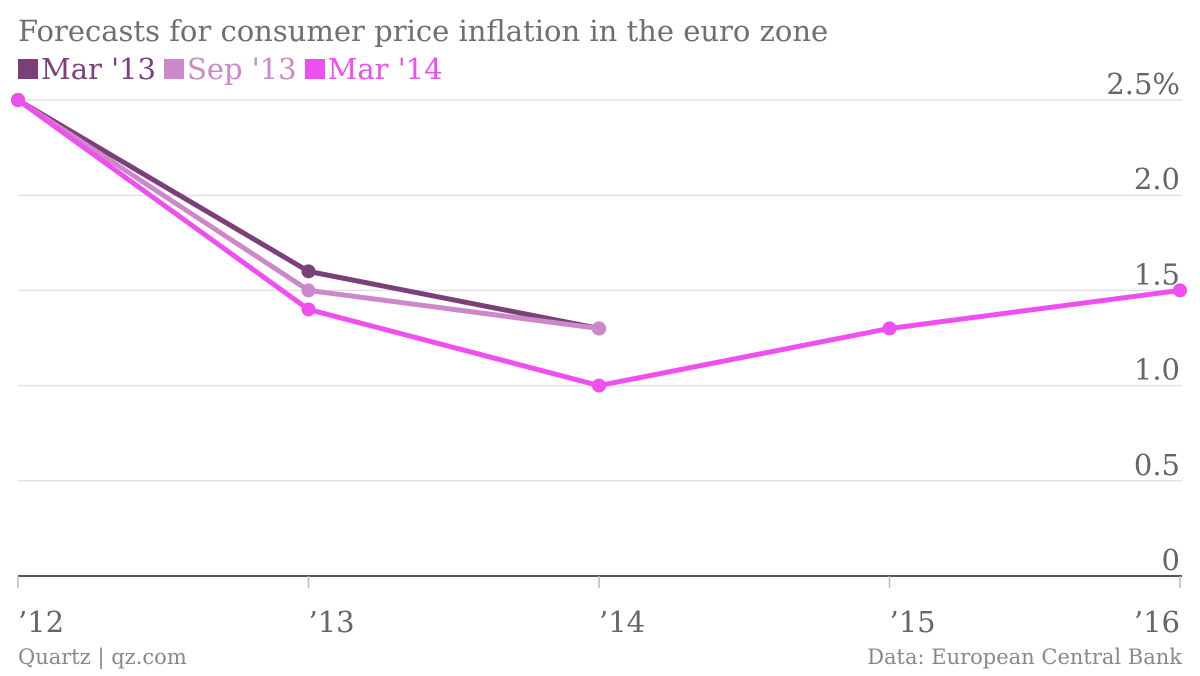 This screenshot has width=1200, height=676. I want to click on legend-label-sep-13: Sep '13, so click(241, 69).